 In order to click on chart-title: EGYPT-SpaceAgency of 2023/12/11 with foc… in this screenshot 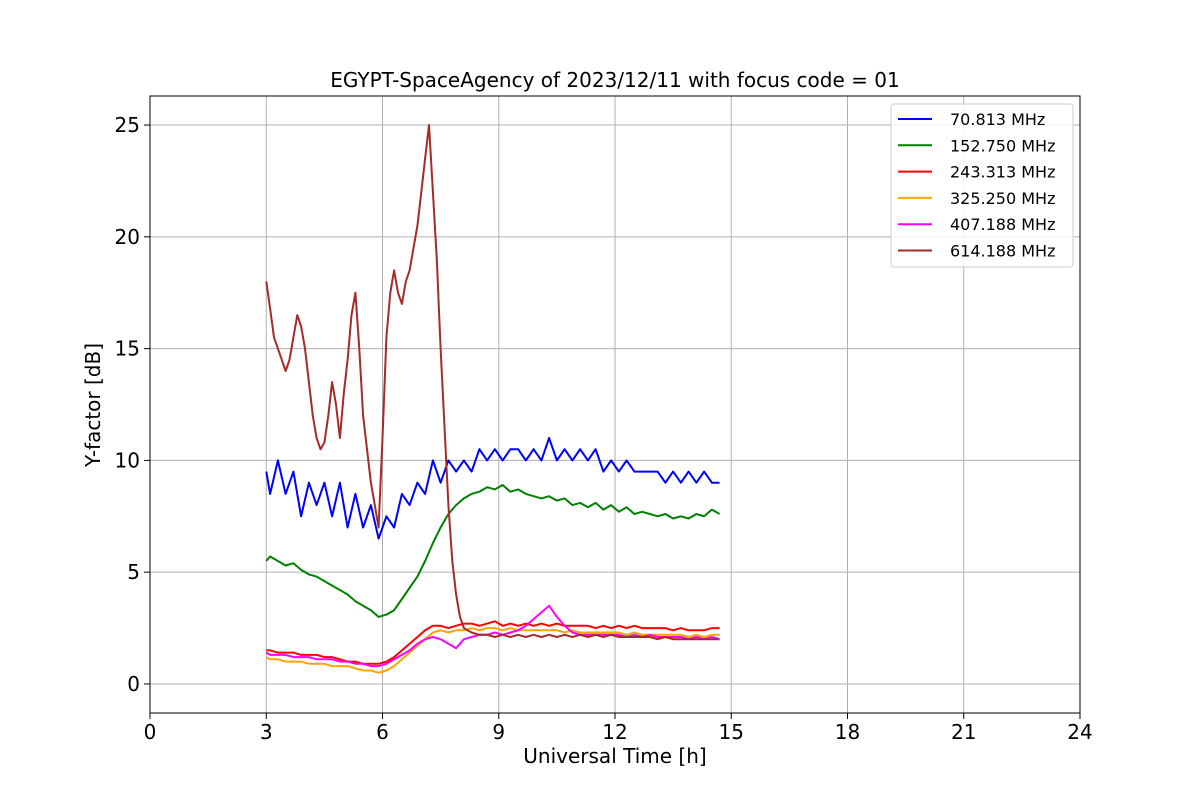, I will do `click(614, 80)`.